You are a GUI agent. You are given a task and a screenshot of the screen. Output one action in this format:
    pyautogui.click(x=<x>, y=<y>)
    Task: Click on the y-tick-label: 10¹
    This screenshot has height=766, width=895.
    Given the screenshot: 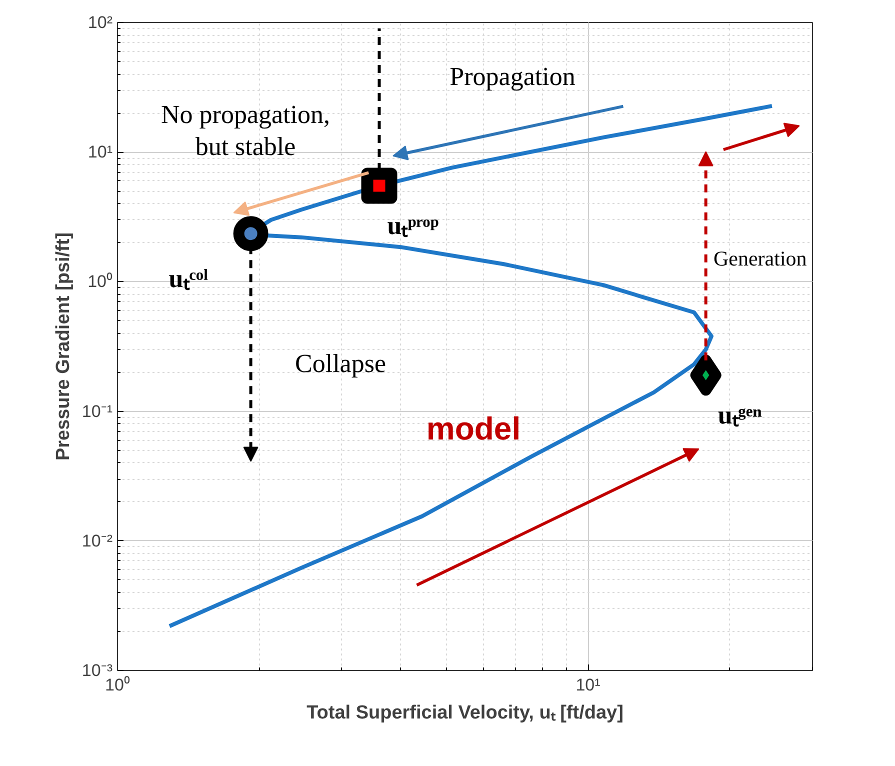 What is the action you would take?
    pyautogui.click(x=100, y=152)
    